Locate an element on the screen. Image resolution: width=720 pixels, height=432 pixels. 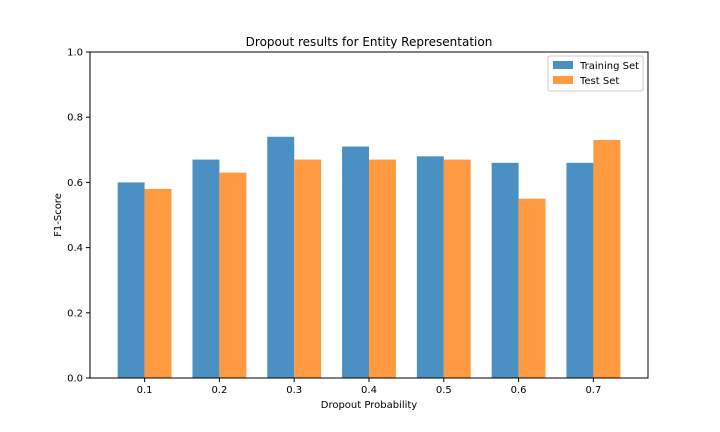
x-axis-label: Dropout Probability is located at coordinates (369, 405).